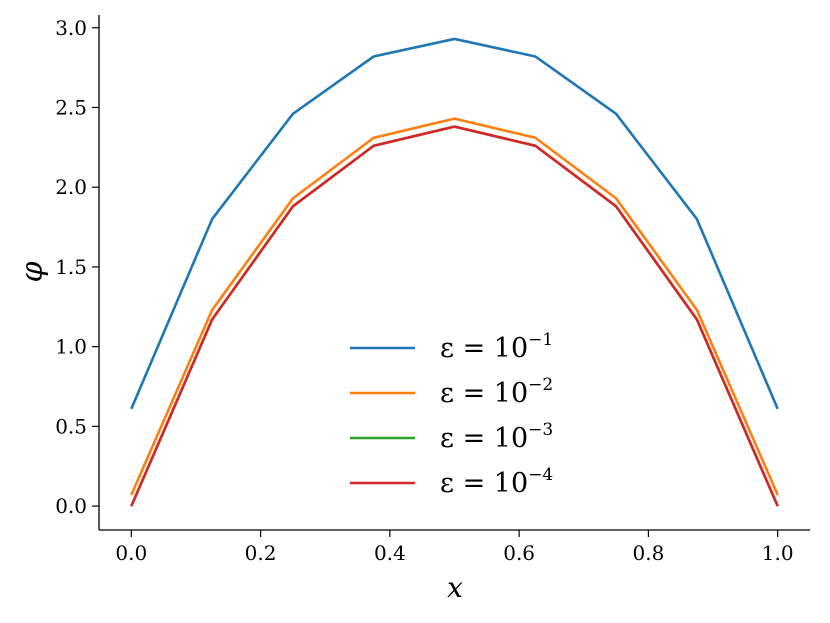 The image size is (830, 623). I want to click on legend-label-exponent: −4, so click(540, 475).